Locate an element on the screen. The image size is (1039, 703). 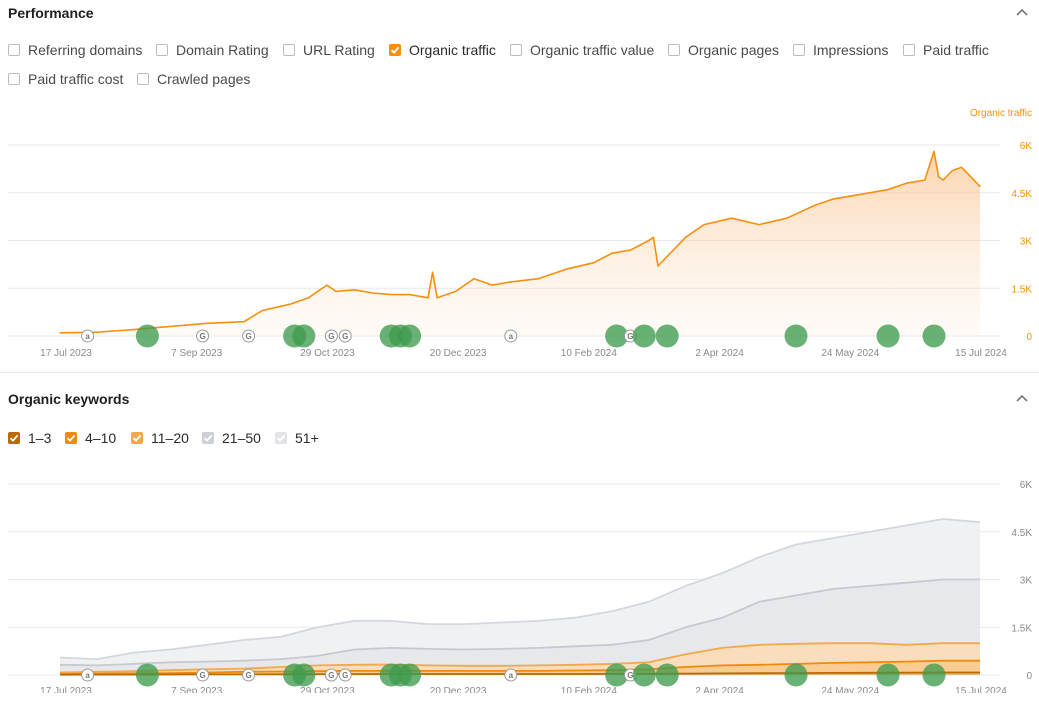
checkbox-position-1-3: 1–3 is located at coordinates (29, 438).